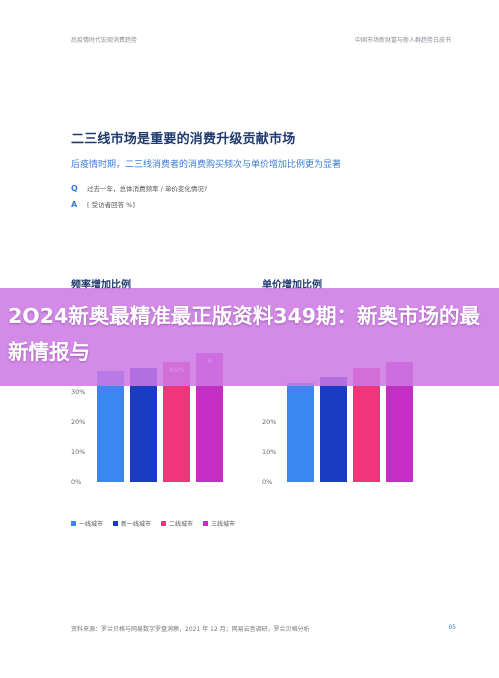 Image resolution: width=499 pixels, height=678 pixels. Describe the element at coordinates (402, 40) in the screenshot. I see `header-right-title: 中国市场新财富与新人群趋势白皮书` at that location.